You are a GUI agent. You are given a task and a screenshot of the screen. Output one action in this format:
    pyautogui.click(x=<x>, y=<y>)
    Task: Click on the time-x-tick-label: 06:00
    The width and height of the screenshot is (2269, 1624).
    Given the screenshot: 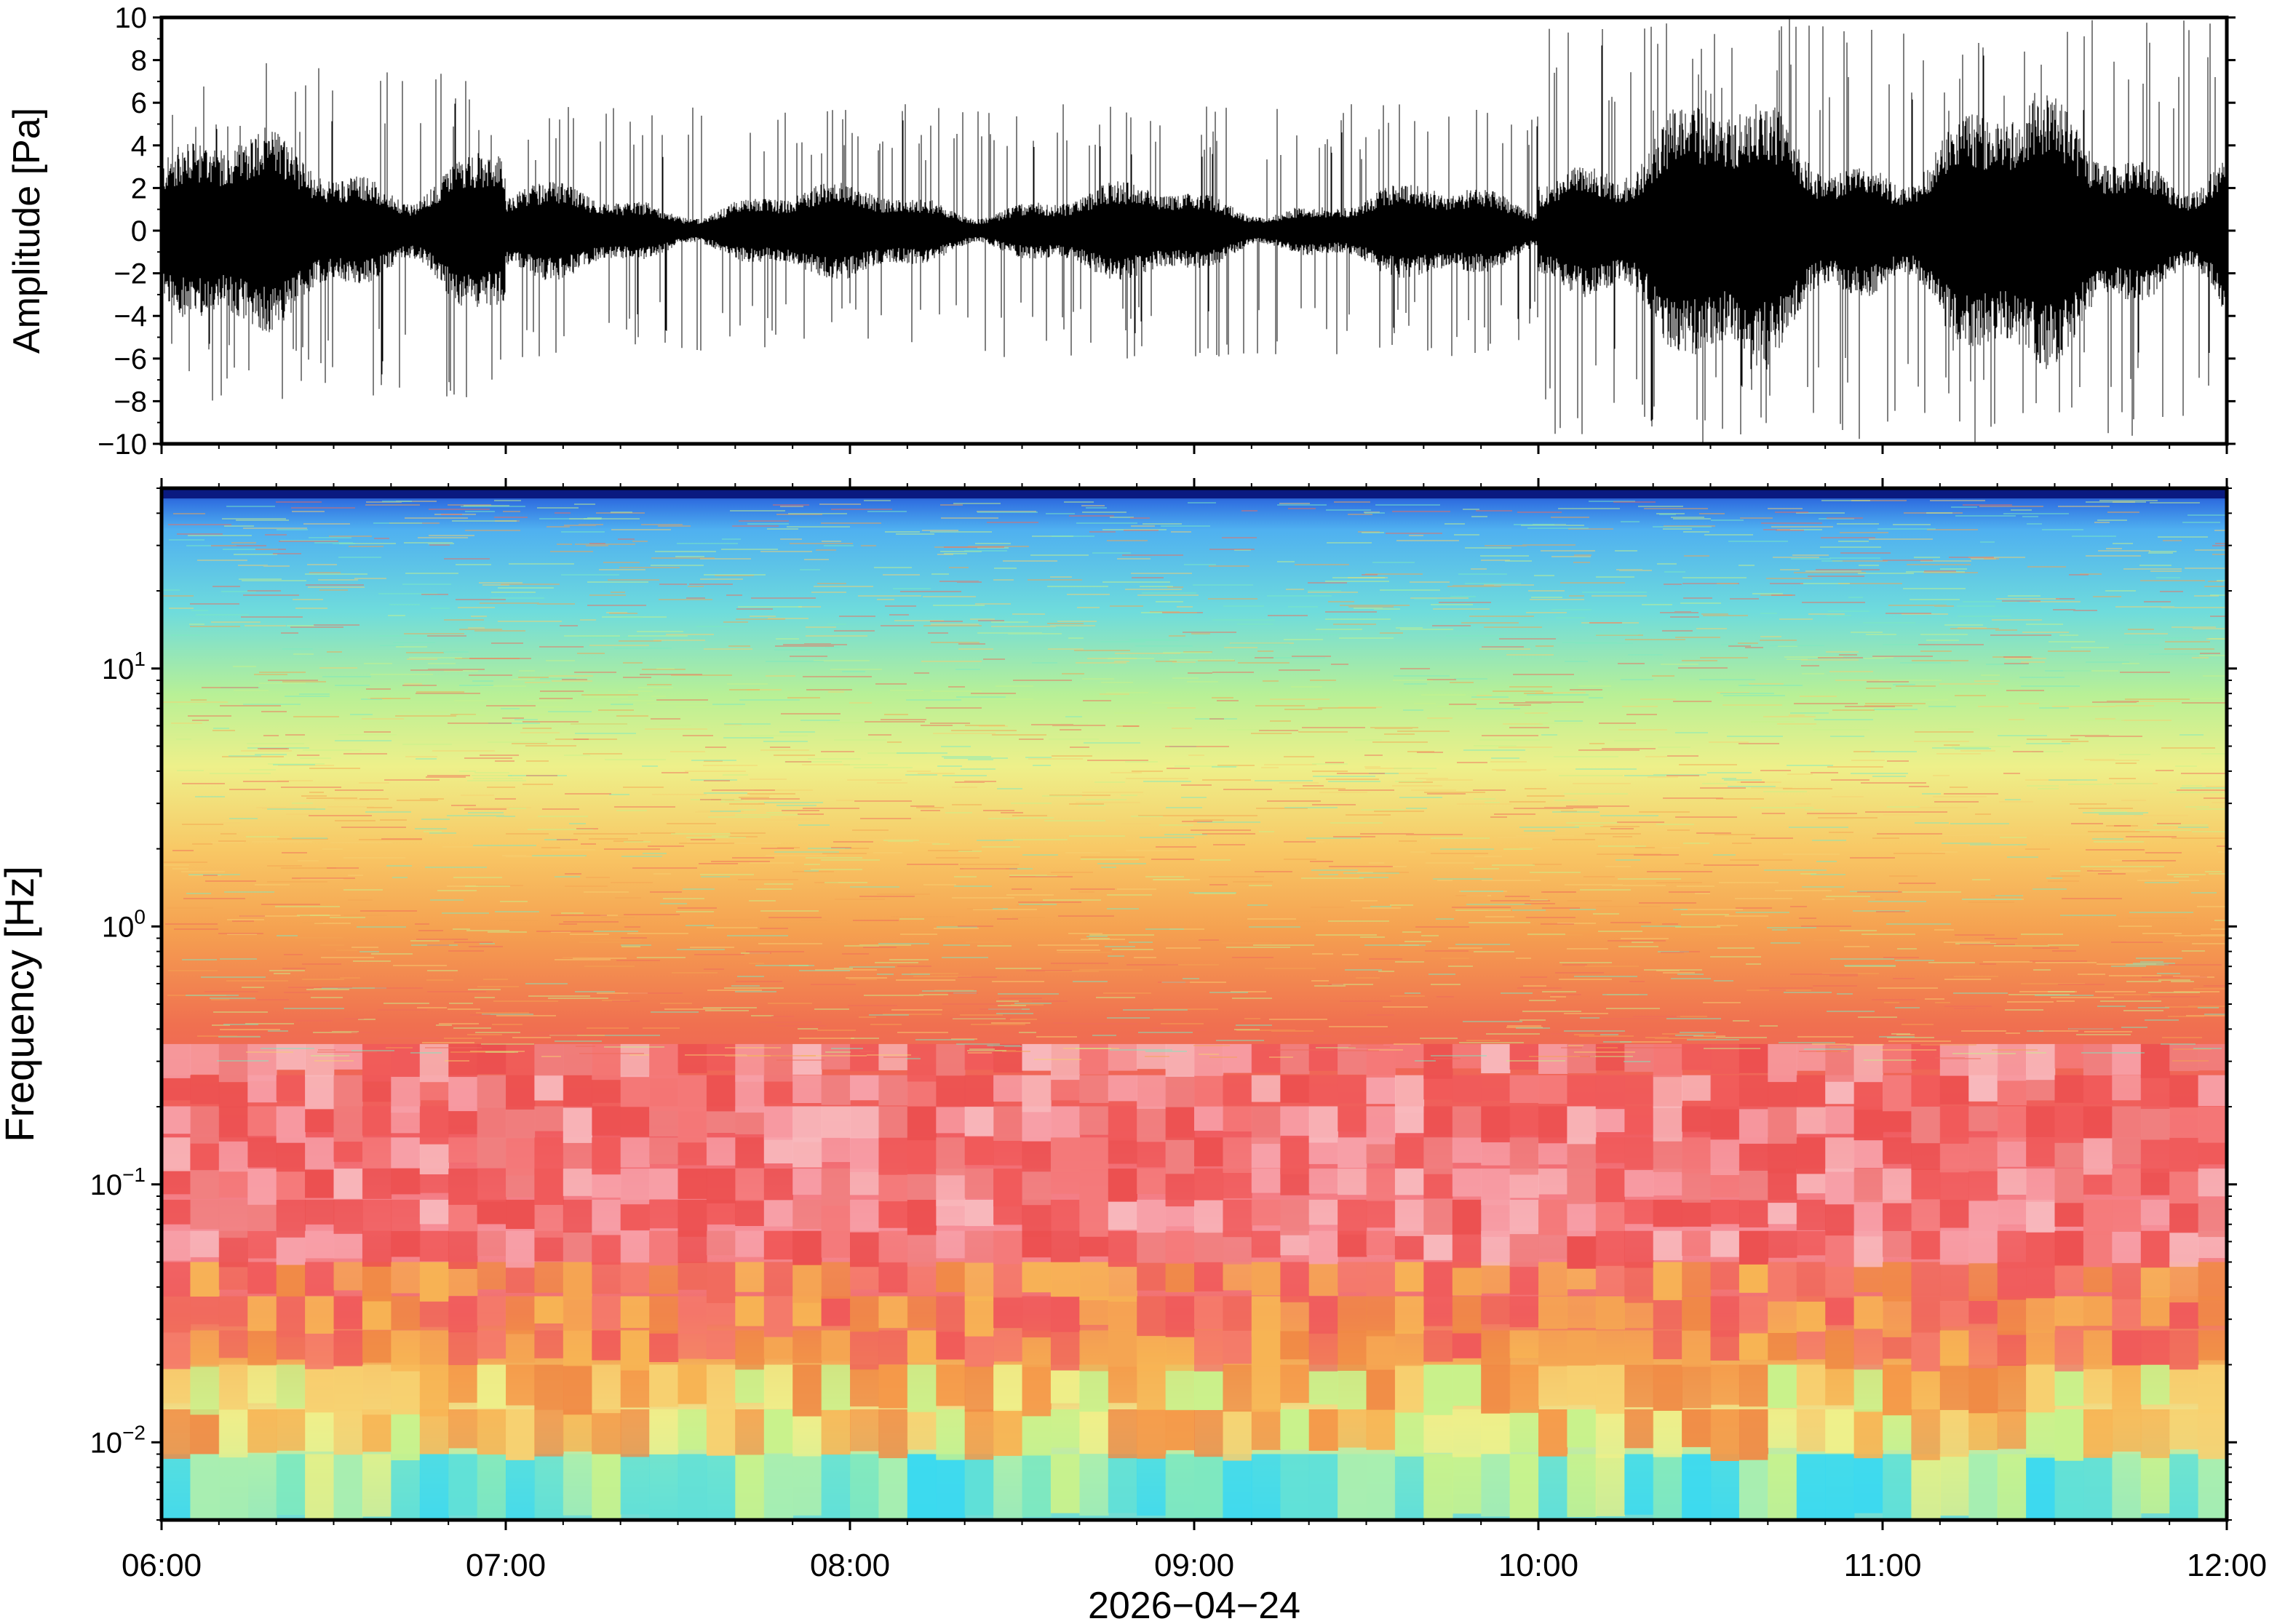 What is the action you would take?
    pyautogui.click(x=162, y=1565)
    